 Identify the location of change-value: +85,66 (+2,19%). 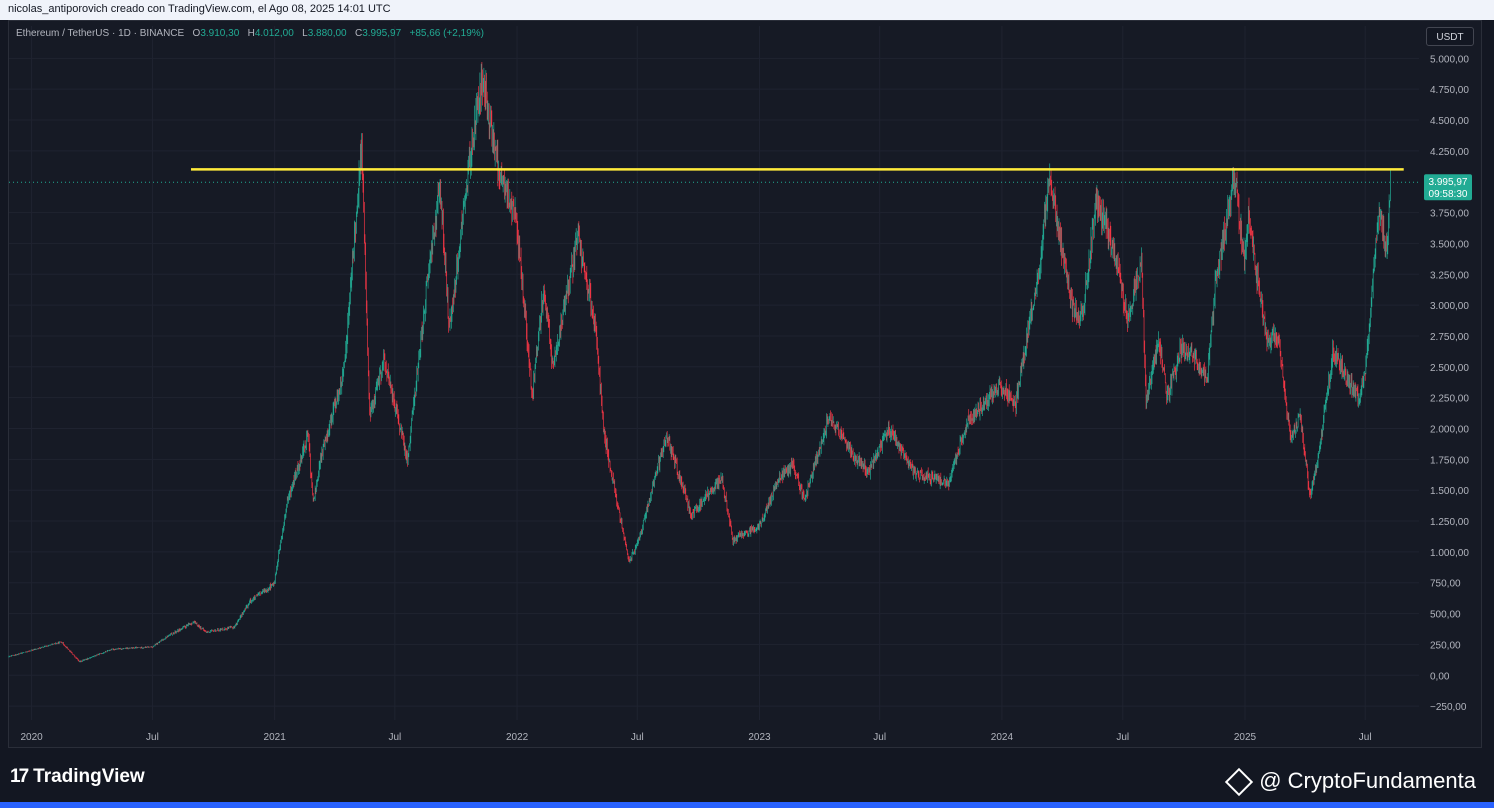
(446, 33).